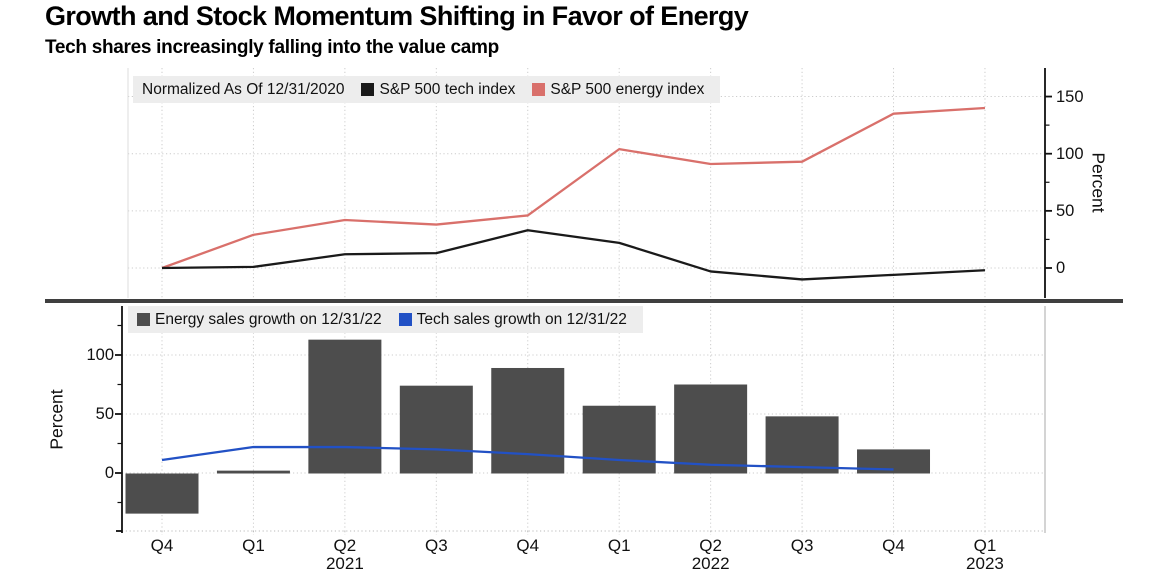  Describe the element at coordinates (104, 414) in the screenshot. I see `y-tick-label-left: 50` at that location.